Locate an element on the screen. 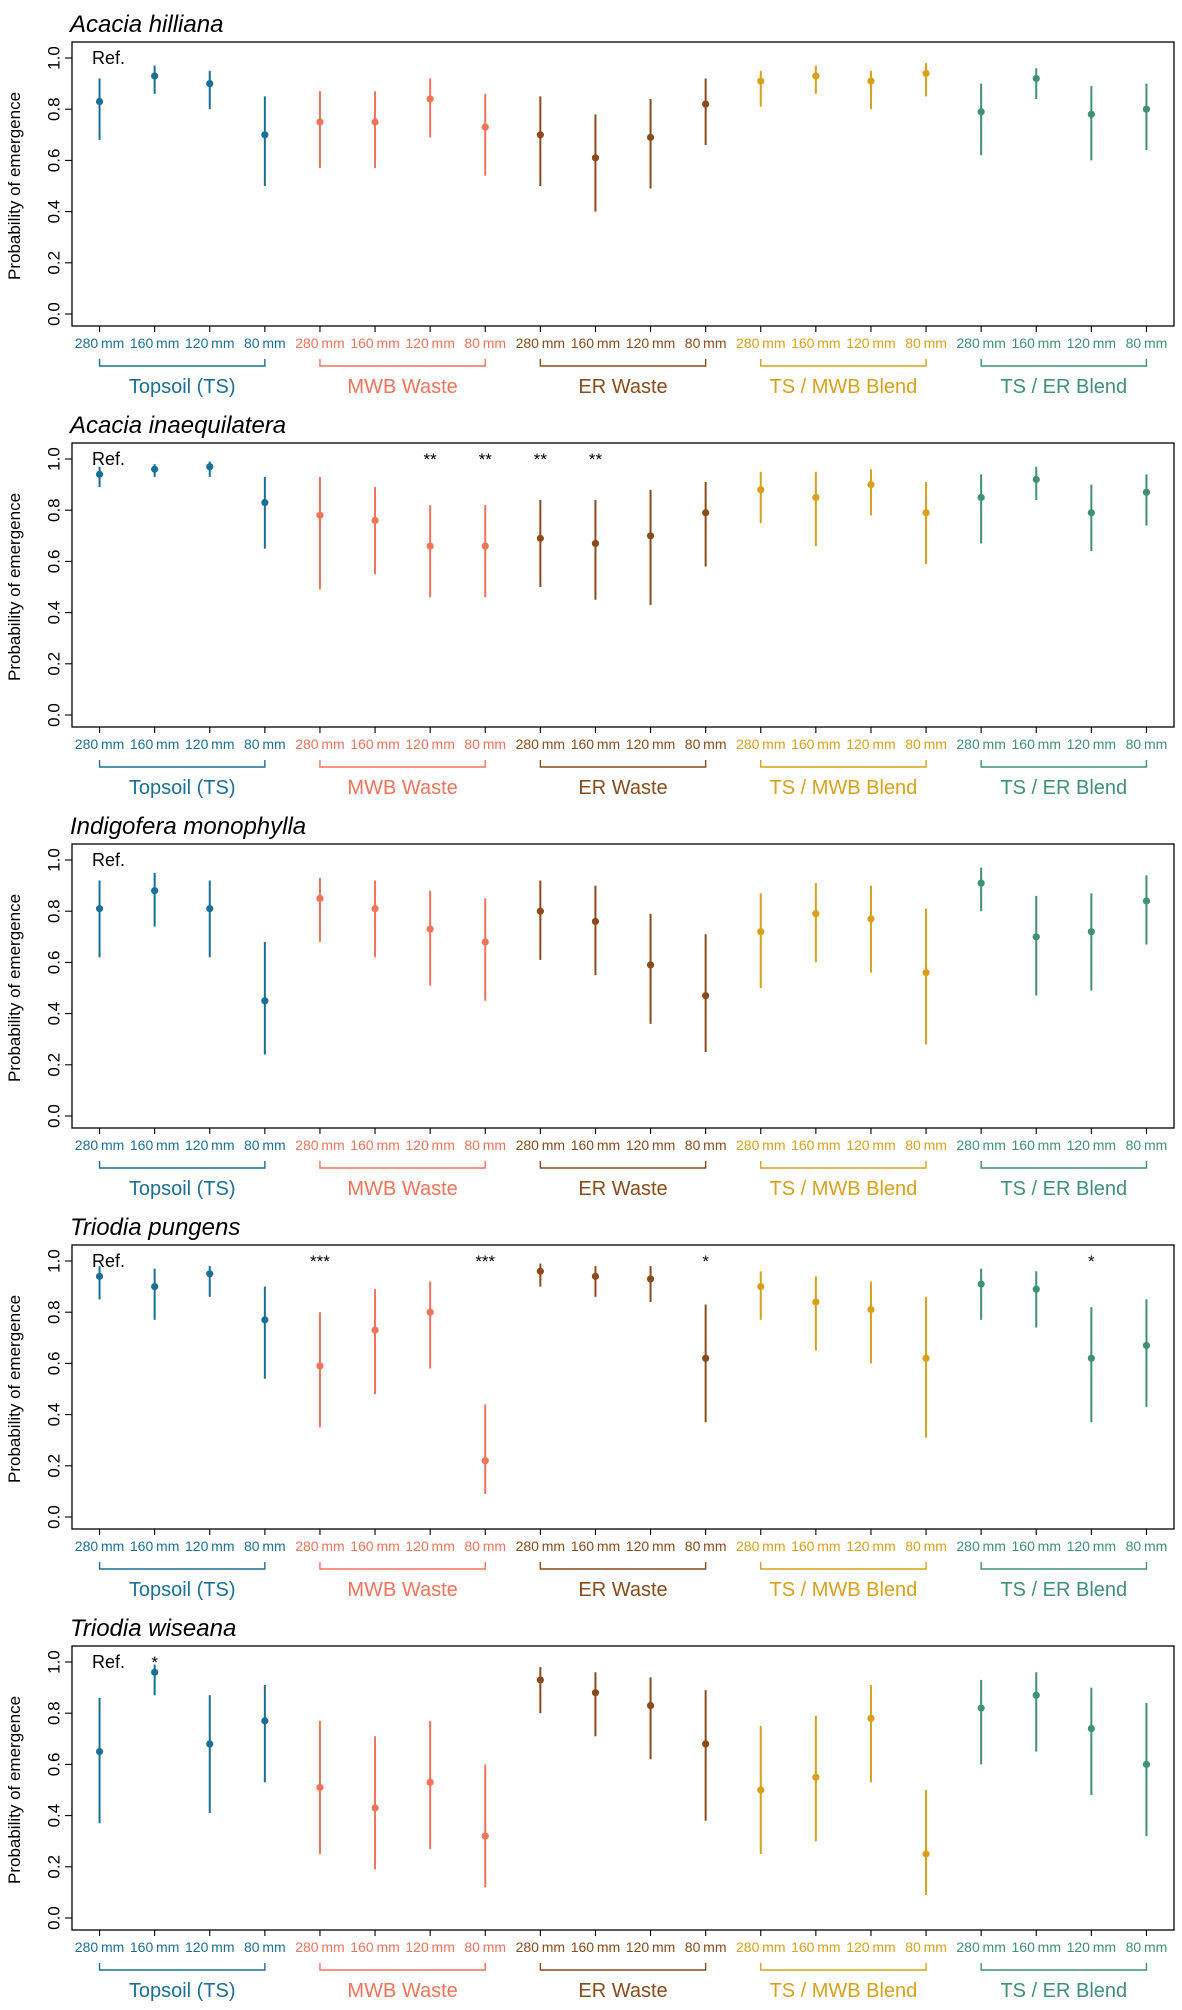 Image resolution: width=1182 pixels, height=2010 pixels. y-tick-label: 0.6 is located at coordinates (53, 1364).